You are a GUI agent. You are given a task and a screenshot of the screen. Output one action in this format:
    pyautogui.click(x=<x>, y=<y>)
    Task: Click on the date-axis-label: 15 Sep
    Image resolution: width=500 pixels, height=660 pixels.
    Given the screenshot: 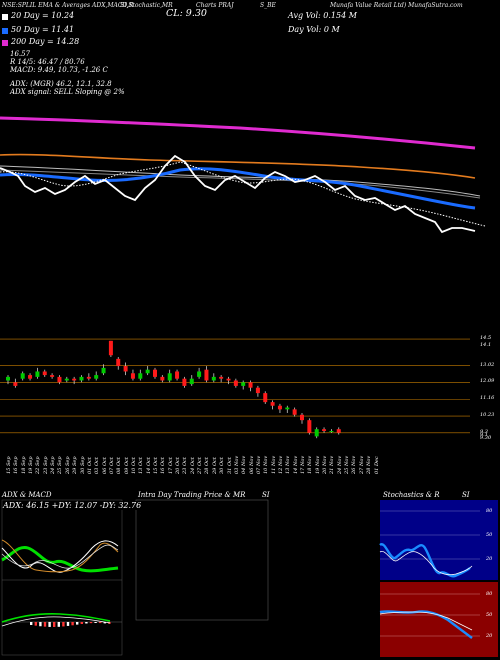 What is the action you would take?
    pyautogui.click(x=9, y=465)
    